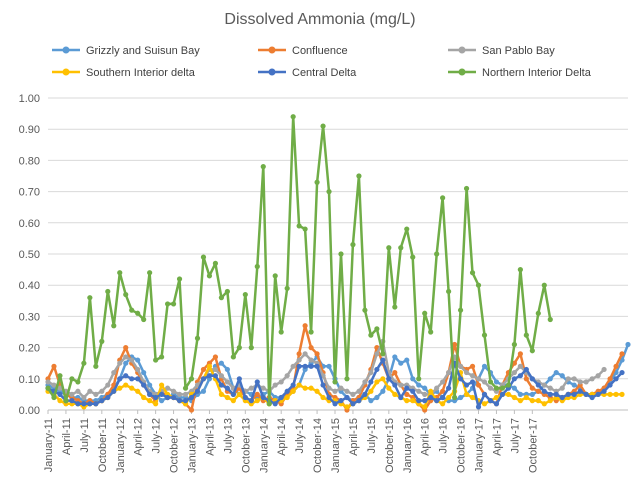 The width and height of the screenshot is (640, 480). I want to click on x-tick-label: July-12, so click(157, 435).